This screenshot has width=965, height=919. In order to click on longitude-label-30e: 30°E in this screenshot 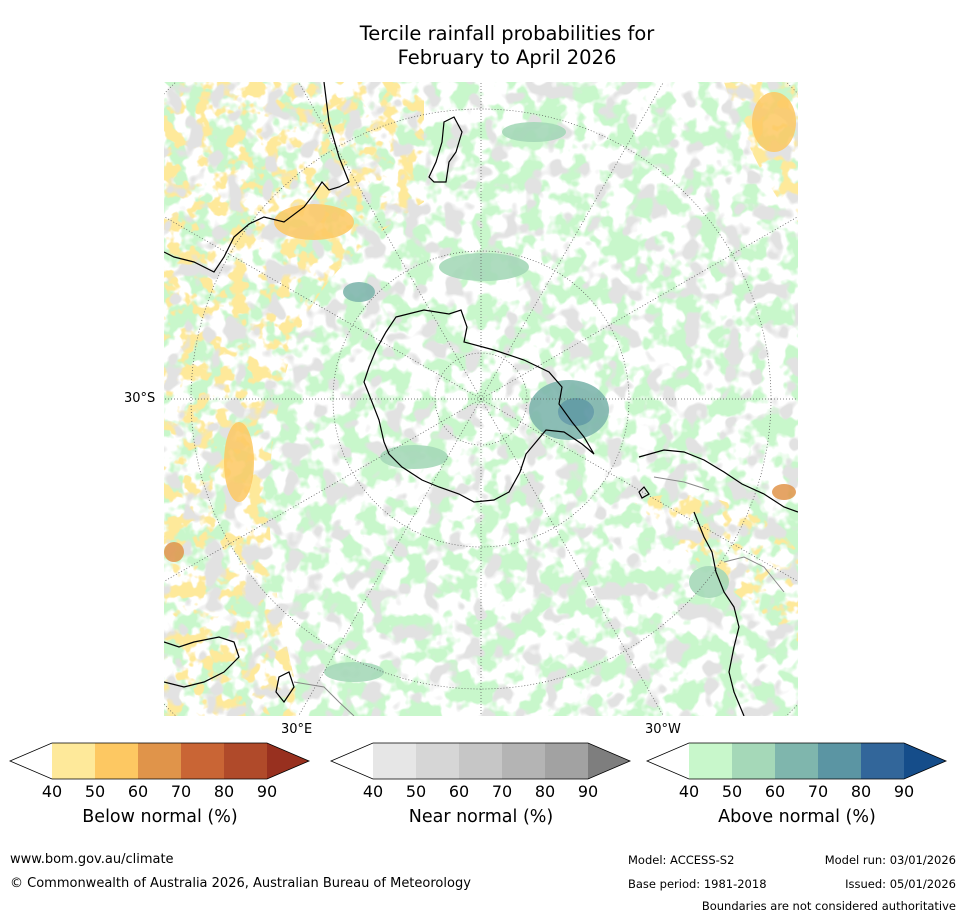, I will do `click(297, 729)`.